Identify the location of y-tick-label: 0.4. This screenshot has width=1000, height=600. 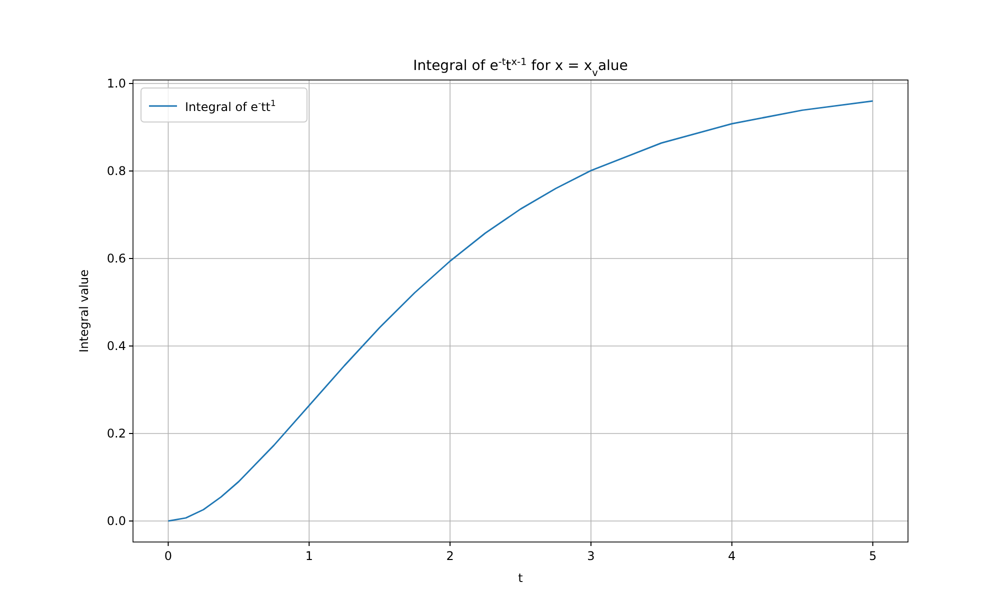
(116, 346).